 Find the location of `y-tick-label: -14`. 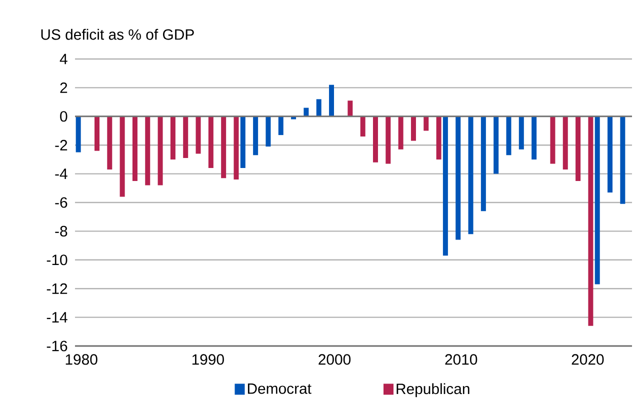

y-tick-label: -14 is located at coordinates (57, 317).